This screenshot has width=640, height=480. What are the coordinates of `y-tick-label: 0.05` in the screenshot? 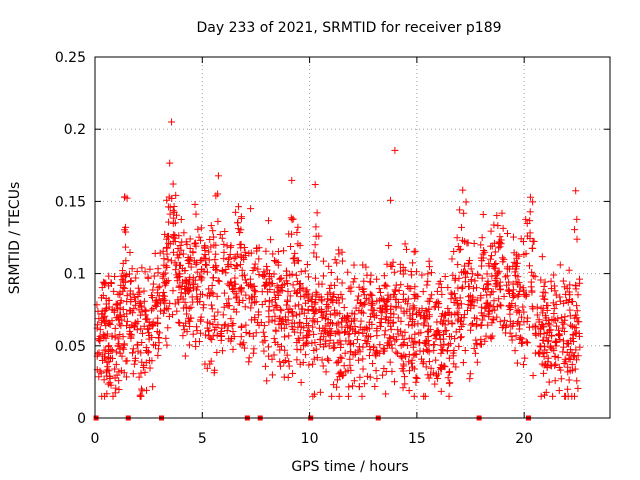 It's located at (70, 347).